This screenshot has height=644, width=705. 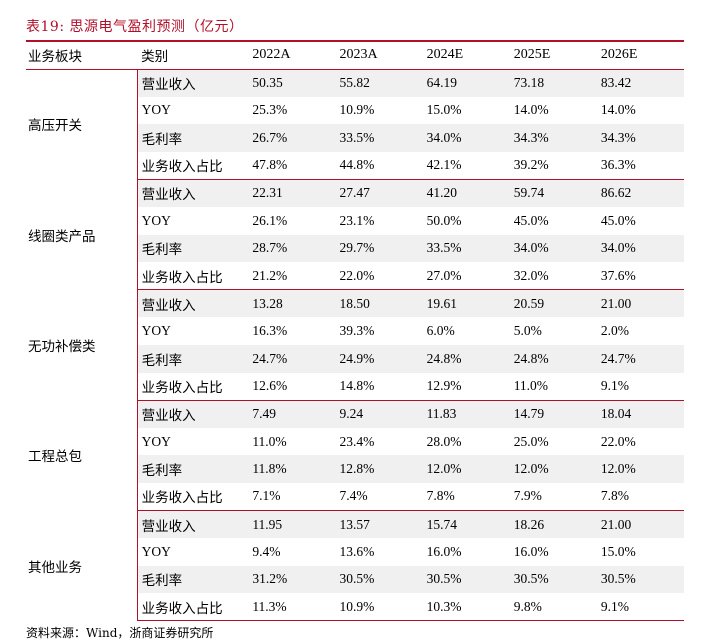 I want to click on value-cell: 9.24, so click(x=379, y=414).